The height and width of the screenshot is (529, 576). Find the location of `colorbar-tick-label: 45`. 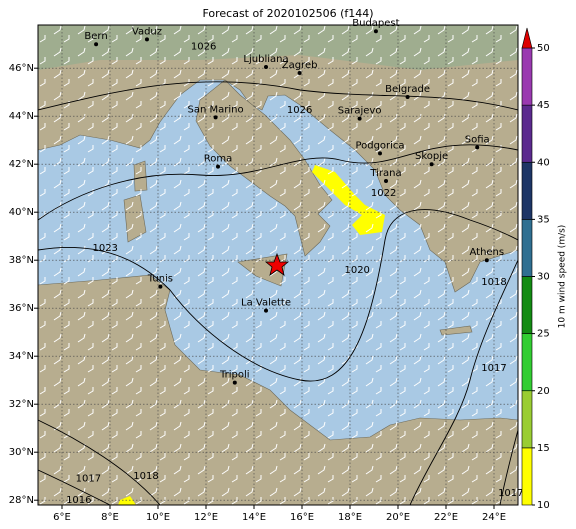

colorbar-tick-label: 45 is located at coordinates (543, 105).